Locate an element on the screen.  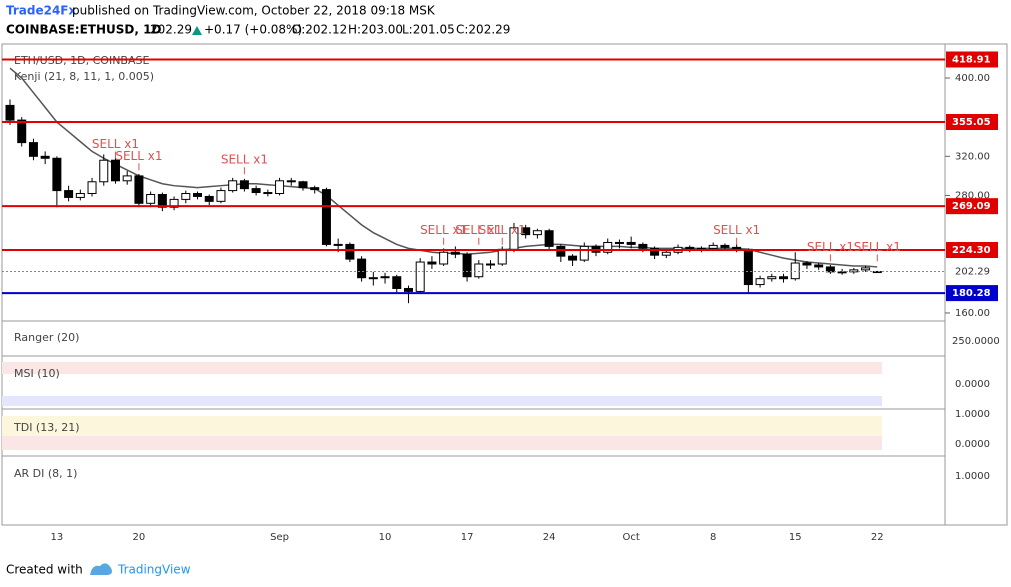
ohlc-open: O:202.12 is located at coordinates (319, 30).